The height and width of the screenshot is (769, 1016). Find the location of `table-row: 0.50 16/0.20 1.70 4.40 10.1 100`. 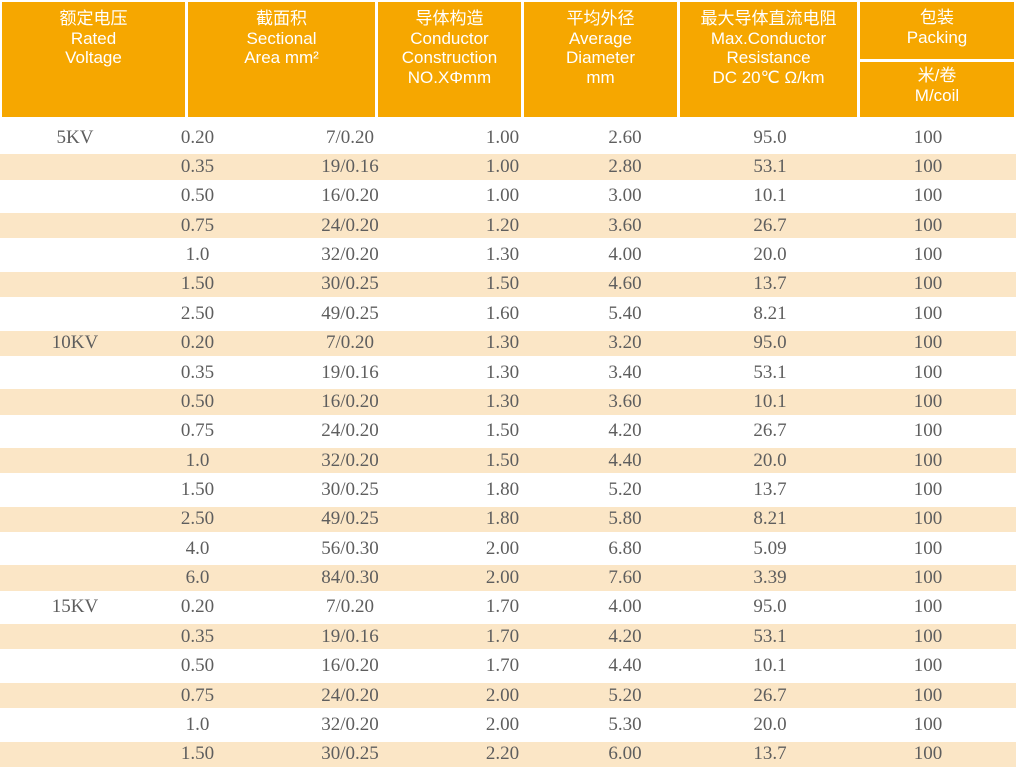

table-row: 0.50 16/0.20 1.70 4.40 10.1 100 is located at coordinates (508, 666).